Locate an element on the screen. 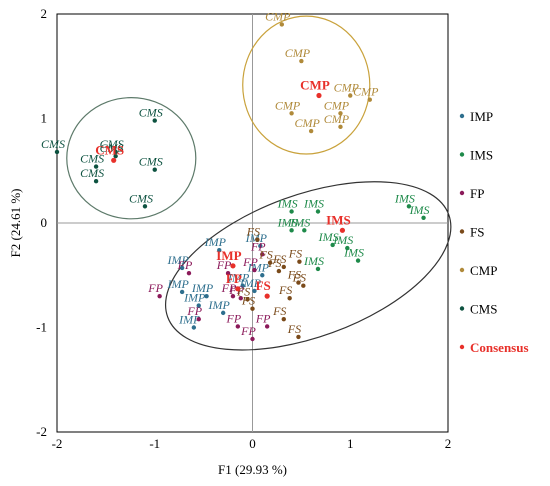  x-tick-label: -1 is located at coordinates (154, 443).